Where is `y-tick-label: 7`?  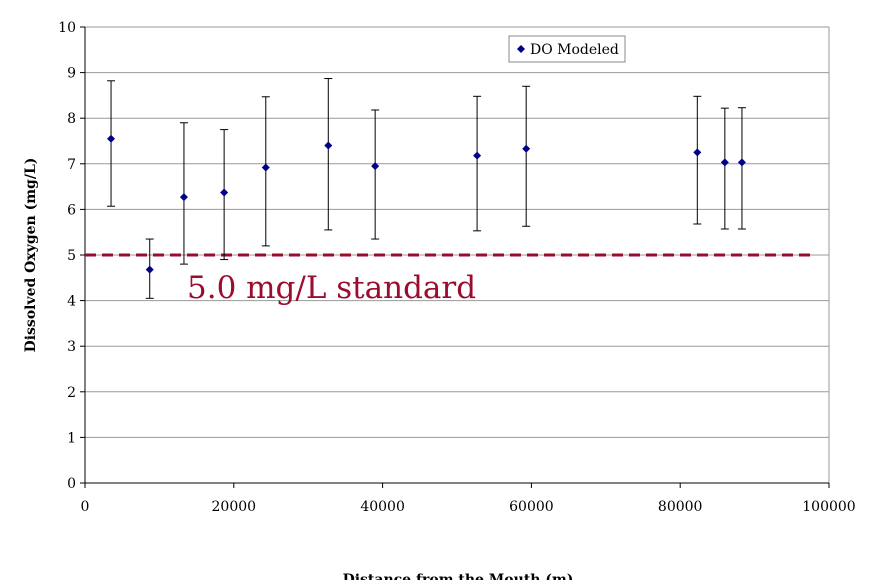
y-tick-label: 7 is located at coordinates (71, 165).